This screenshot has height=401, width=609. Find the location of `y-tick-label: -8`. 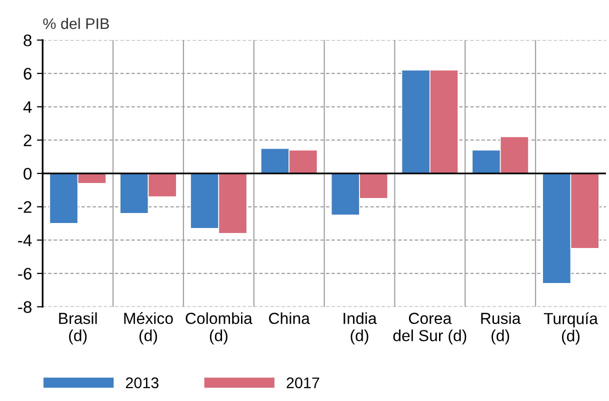

y-tick-label: -8 is located at coordinates (25, 307).